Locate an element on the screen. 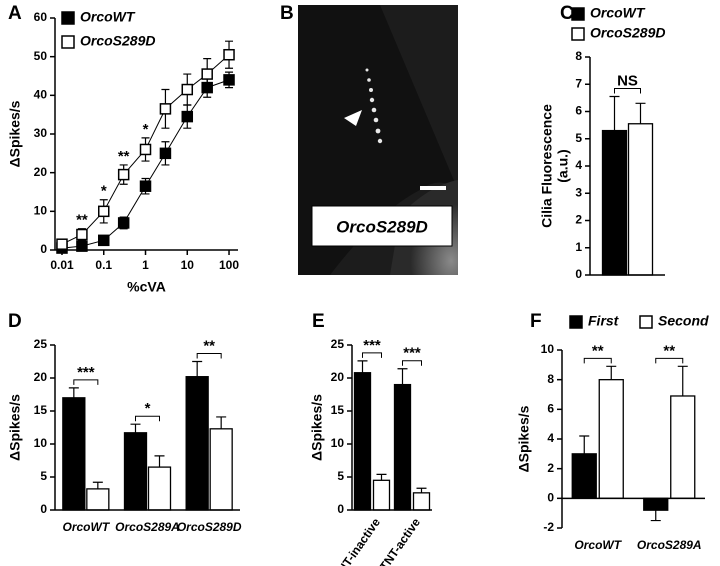 The image size is (720, 566). arrowhead is located at coordinates (353, 118).